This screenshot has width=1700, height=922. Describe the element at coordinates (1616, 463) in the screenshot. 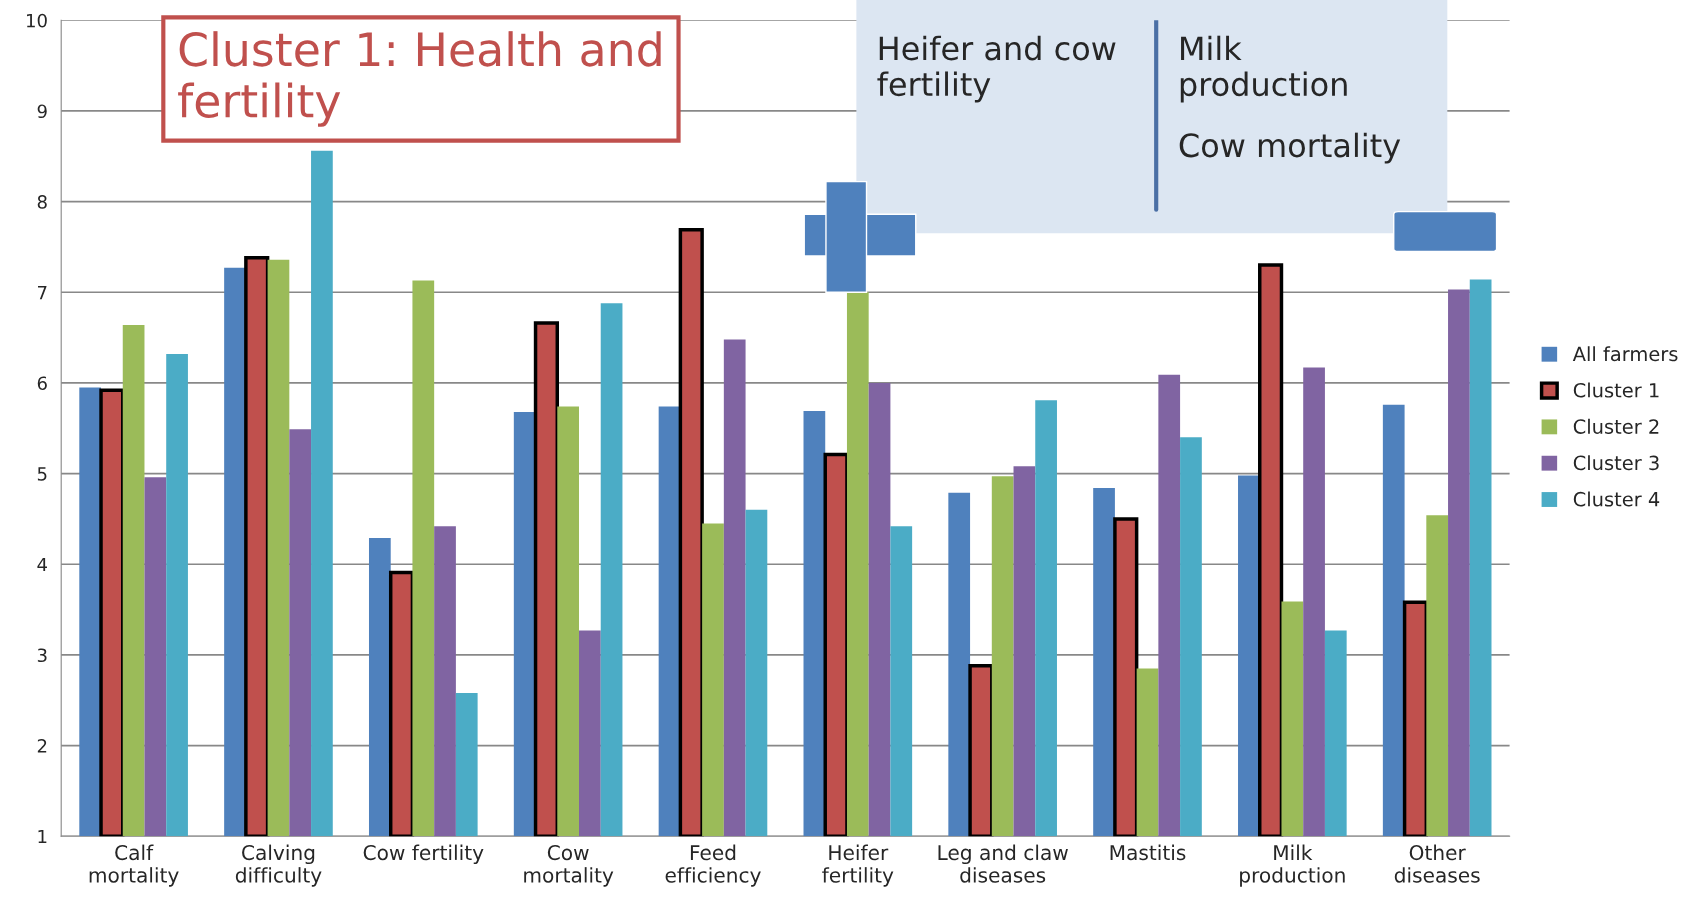

I see `legend-label: Cluster 3` at that location.